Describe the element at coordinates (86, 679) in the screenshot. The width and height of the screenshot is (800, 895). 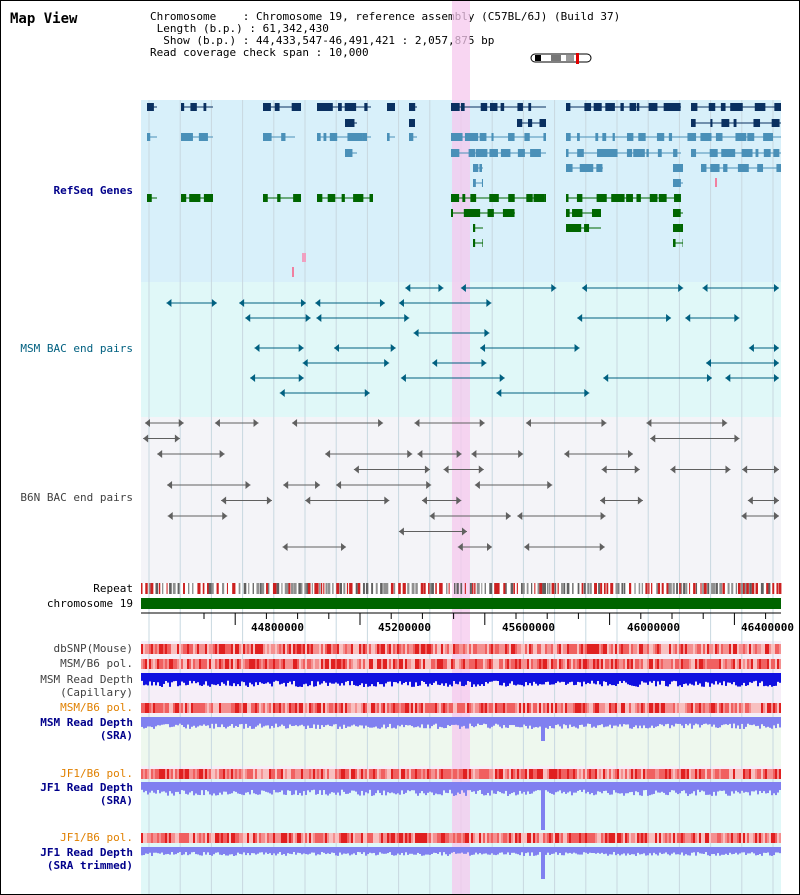
I see `track-label-msm-depth-cap-1: MSM Read Depth` at that location.